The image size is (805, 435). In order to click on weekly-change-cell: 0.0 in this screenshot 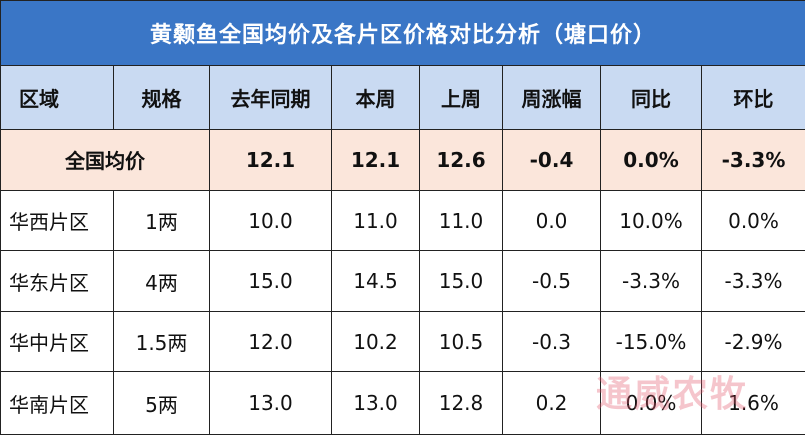, I will do `click(551, 220)`.